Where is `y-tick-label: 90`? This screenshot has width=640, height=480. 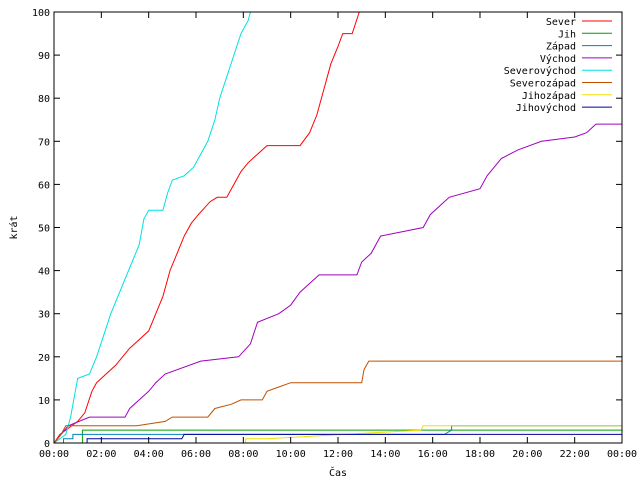 y-tick-label: 90 is located at coordinates (44, 56).